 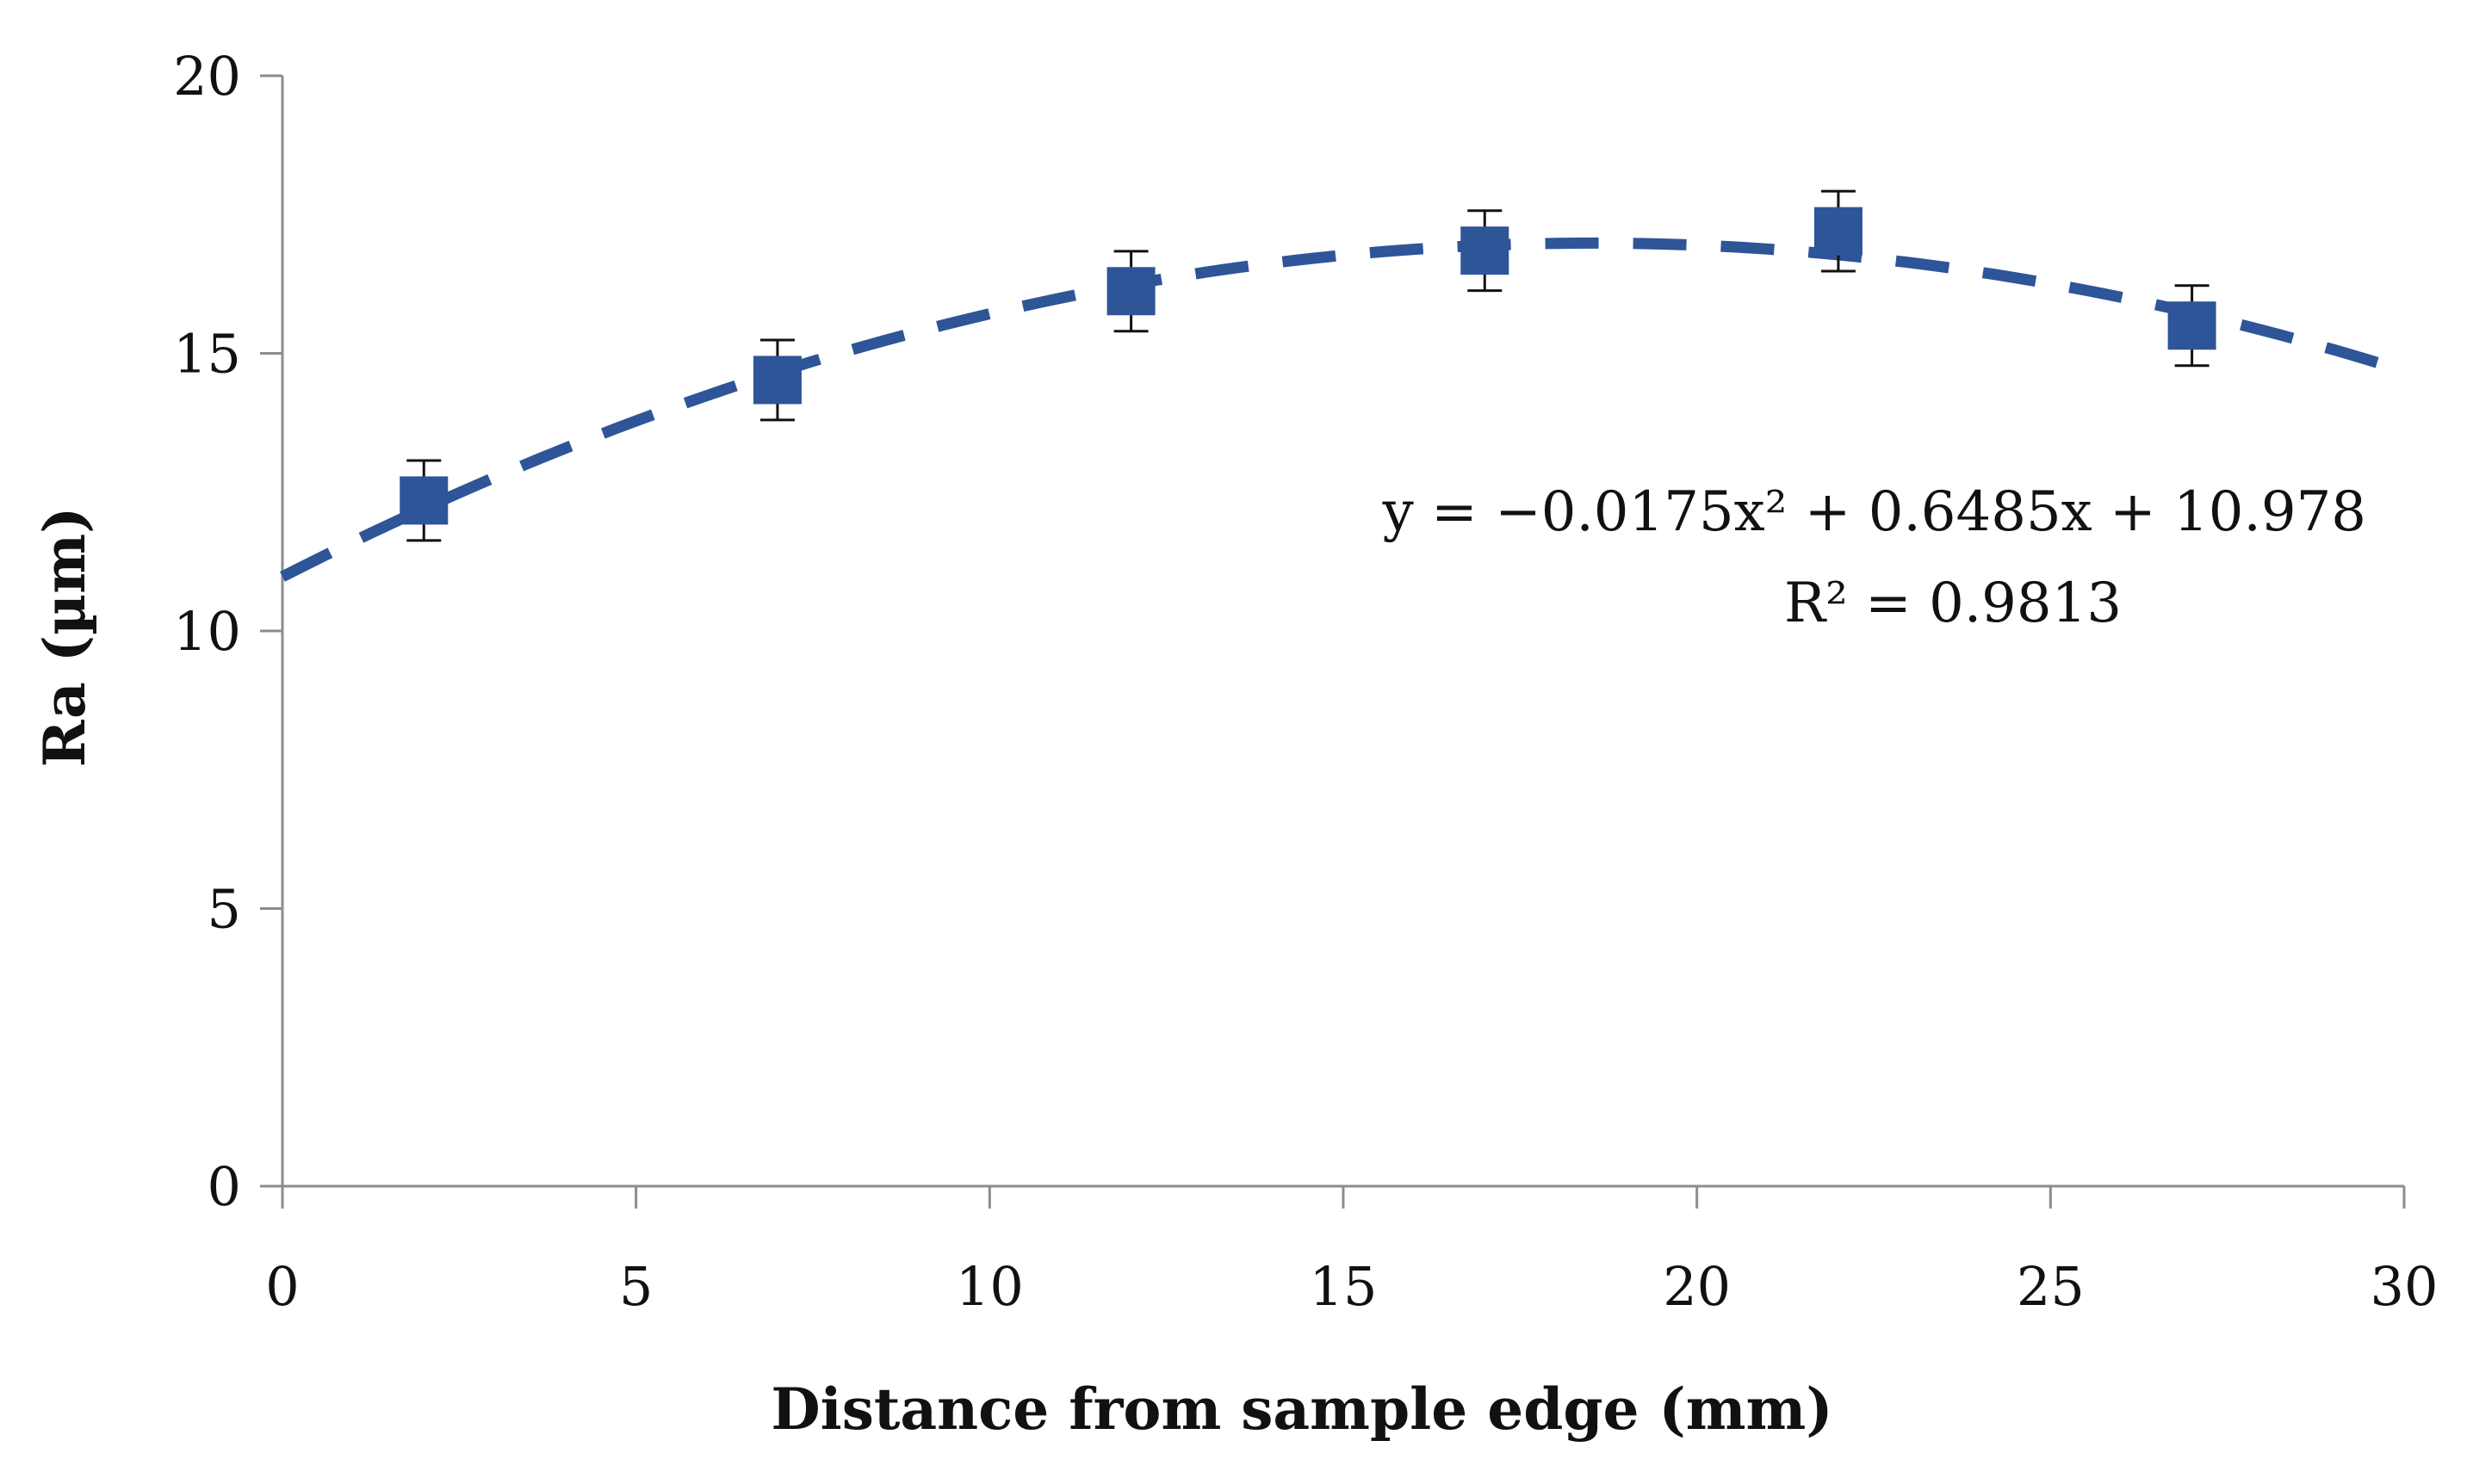 I want to click on r-squared-label: R² = 0.9813, so click(x=1953, y=603).